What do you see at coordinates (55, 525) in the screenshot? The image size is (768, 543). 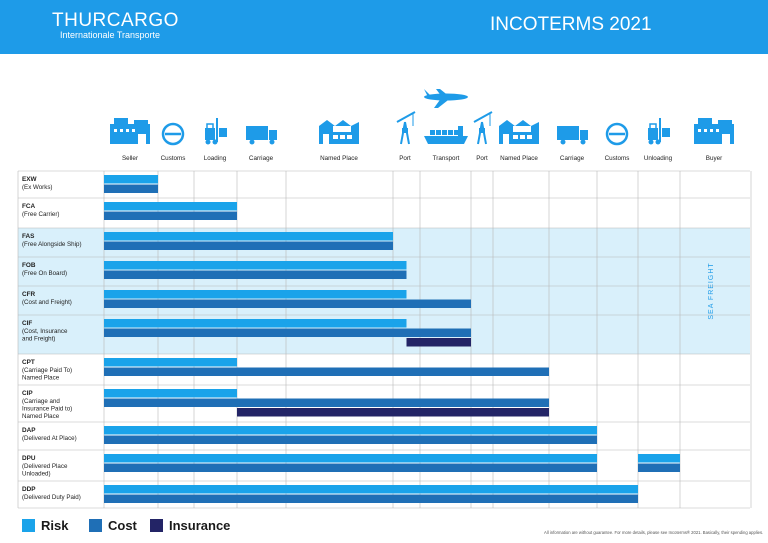 I see `legend-risk-label: Risk` at bounding box center [55, 525].